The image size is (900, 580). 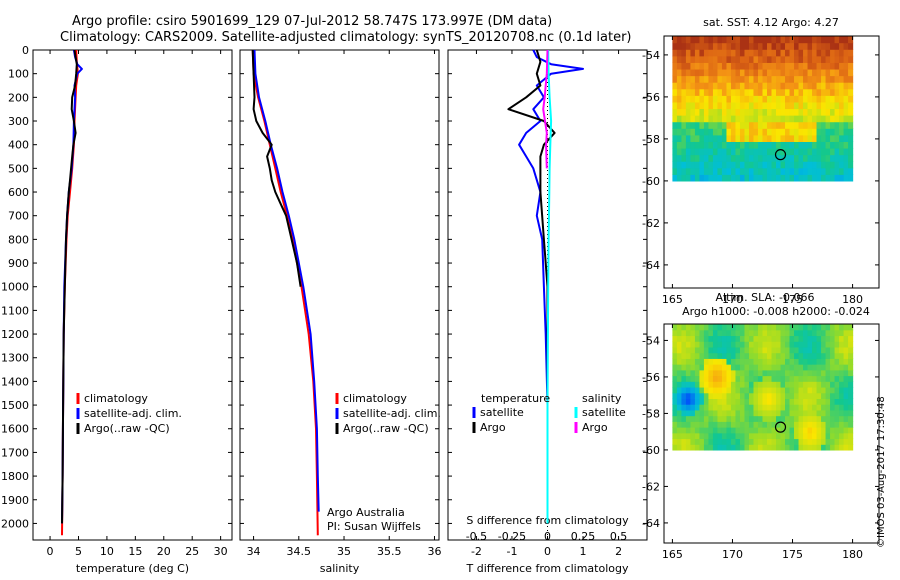 What do you see at coordinates (604, 412) in the screenshot?
I see `legend-label: satellite` at bounding box center [604, 412].